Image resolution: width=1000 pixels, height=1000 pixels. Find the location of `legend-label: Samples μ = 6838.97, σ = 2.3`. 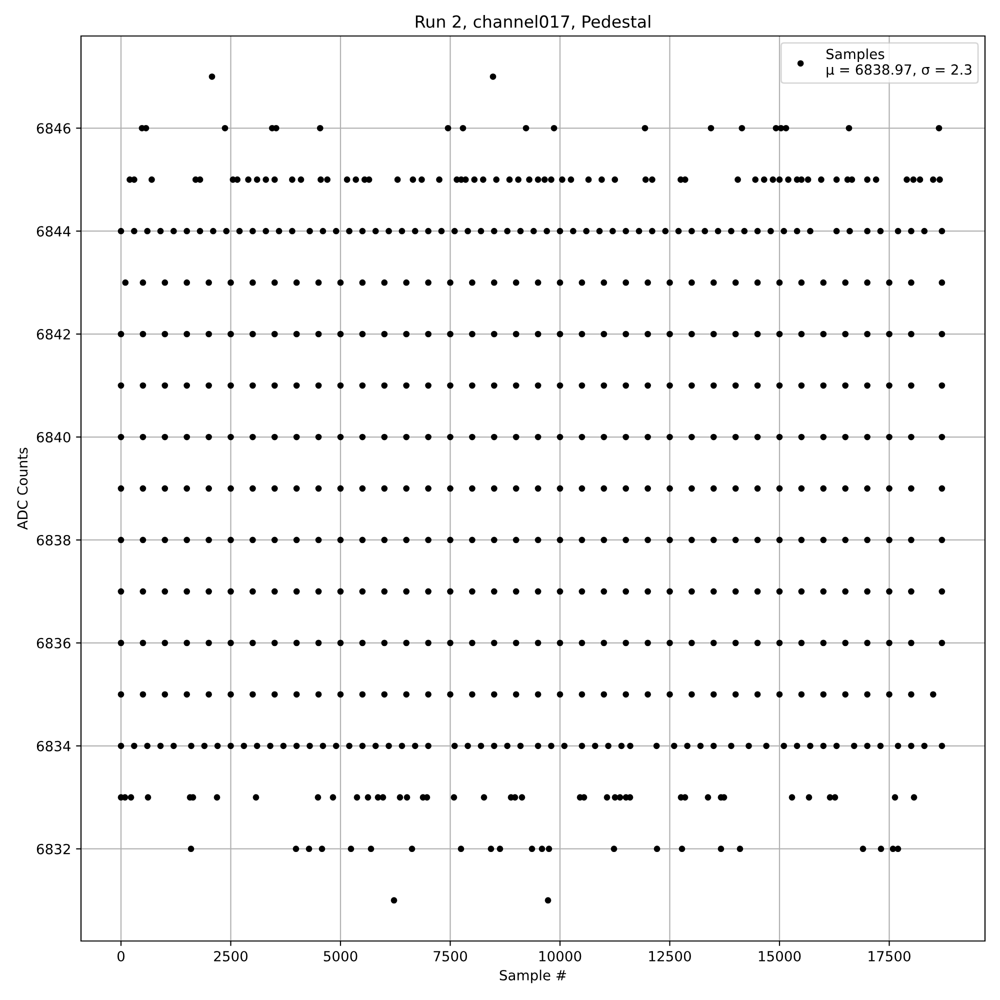

legend-label: Samples μ = 6838.97, σ = 2.3 is located at coordinates (899, 63).